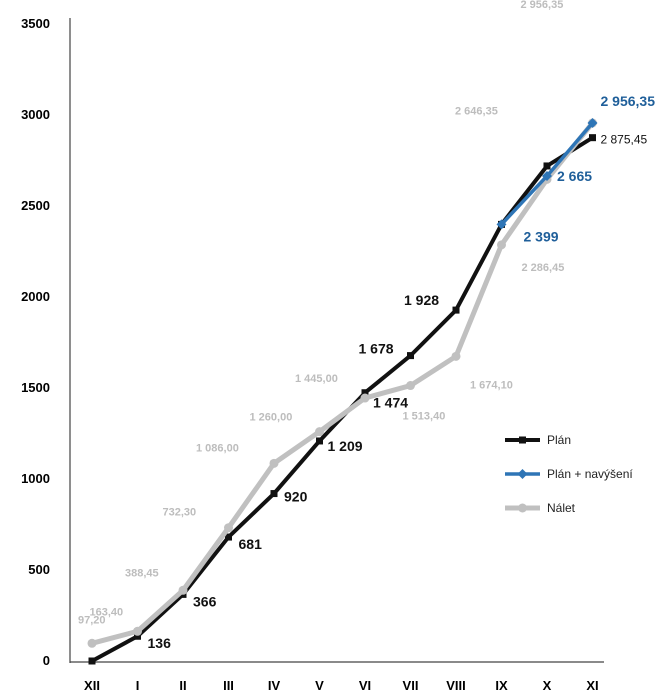  Describe the element at coordinates (365, 685) in the screenshot. I see `x-tick-label: VI` at that location.